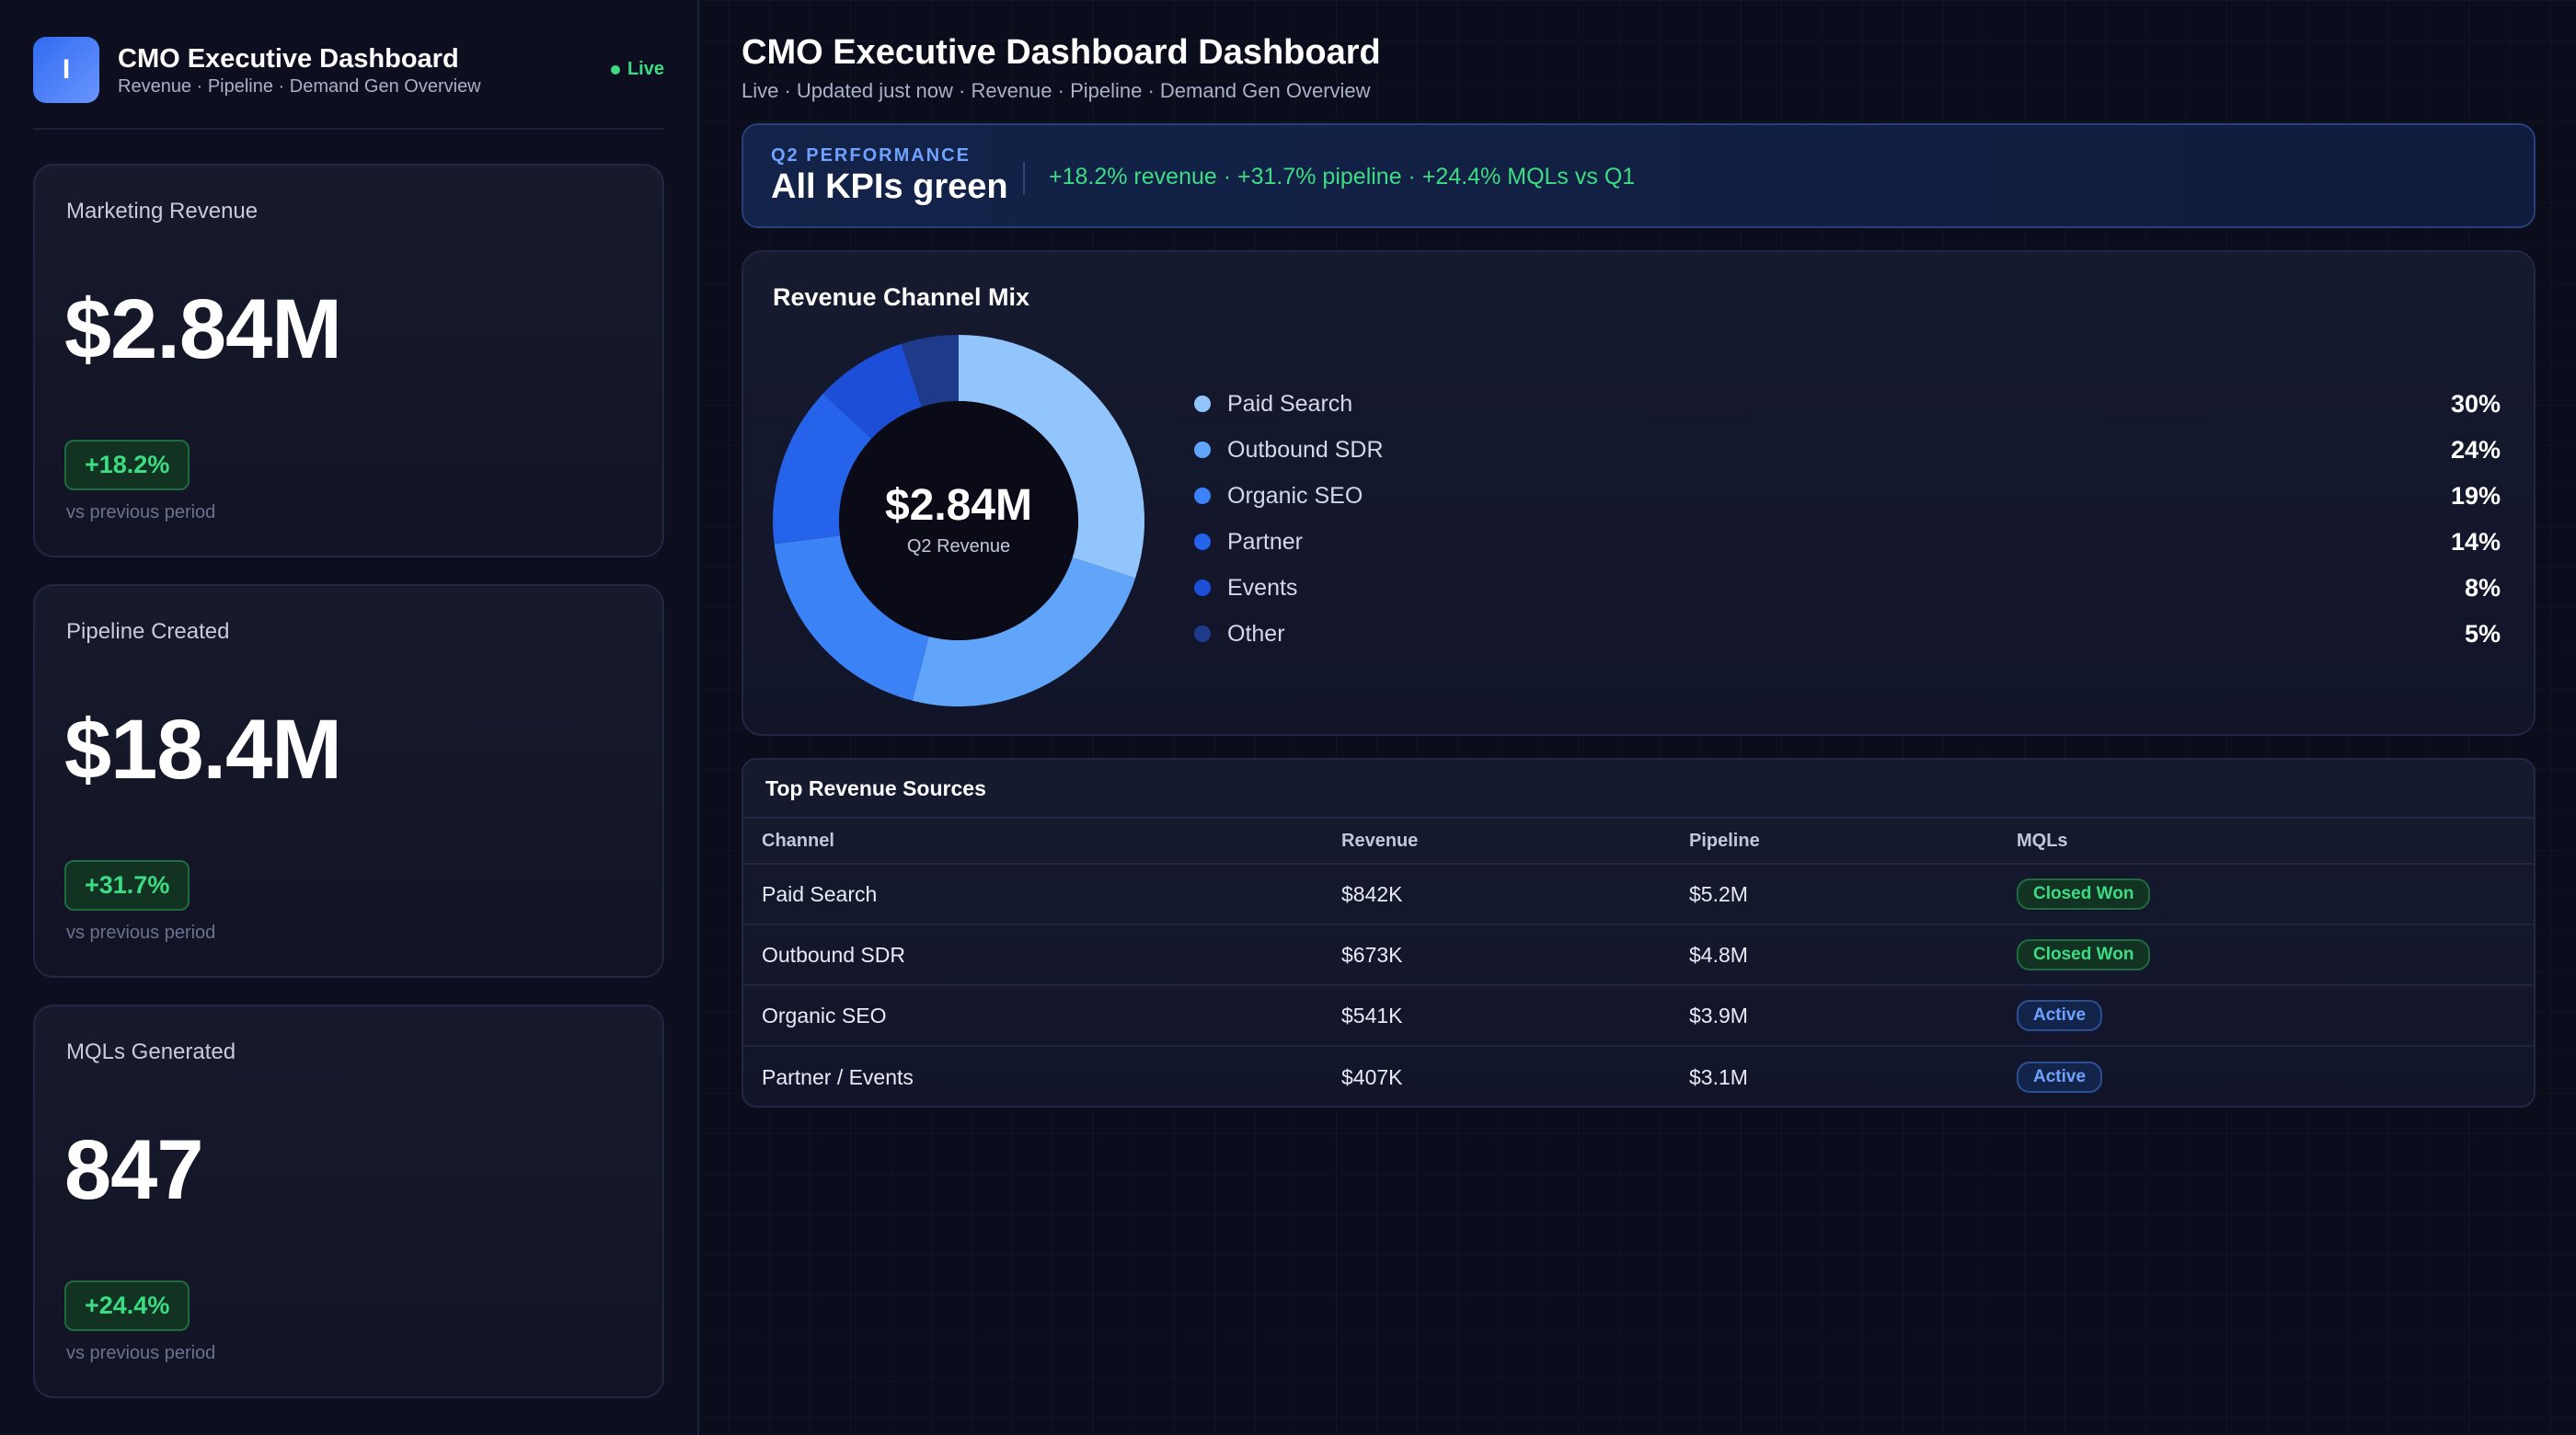 Image resolution: width=2576 pixels, height=1435 pixels. I want to click on donut-center: $2.84M Q2 Revenue, so click(958, 520).